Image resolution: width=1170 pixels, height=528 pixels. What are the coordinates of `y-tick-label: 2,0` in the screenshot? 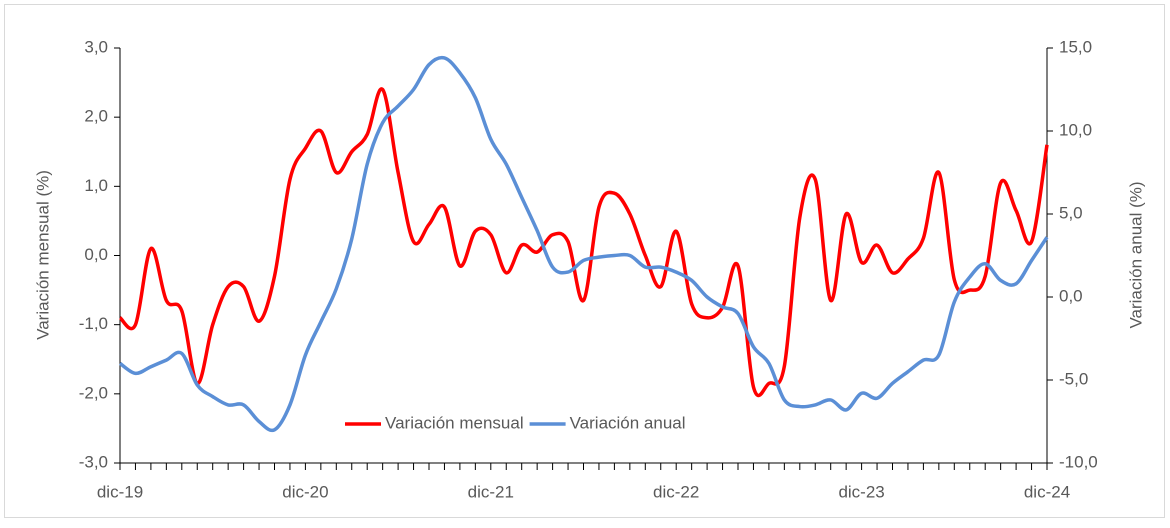 It's located at (96, 116).